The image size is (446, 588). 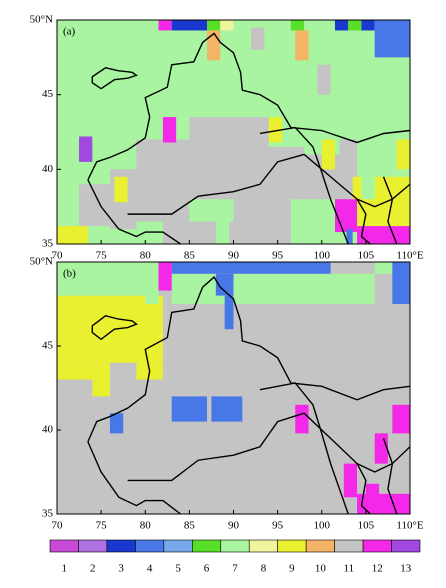 I want to click on colorbar-label: 9, so click(x=292, y=569).